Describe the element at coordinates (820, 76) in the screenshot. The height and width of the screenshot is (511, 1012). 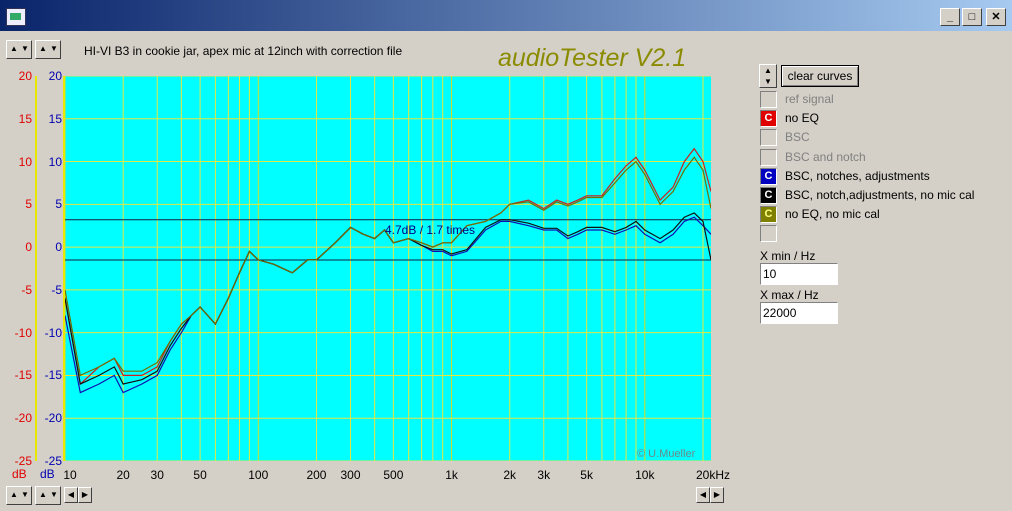
I see `clear-curves-button: clear curves` at that location.